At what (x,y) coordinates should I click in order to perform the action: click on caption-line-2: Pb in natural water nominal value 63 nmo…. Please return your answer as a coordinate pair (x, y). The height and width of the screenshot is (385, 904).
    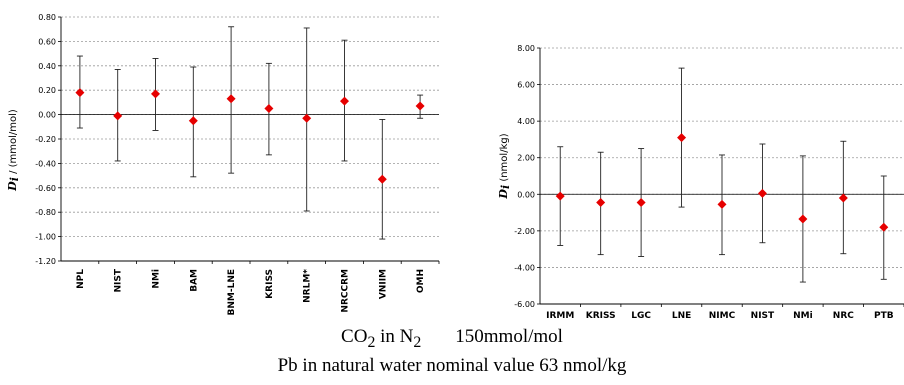
    Looking at the image, I should click on (452, 365).